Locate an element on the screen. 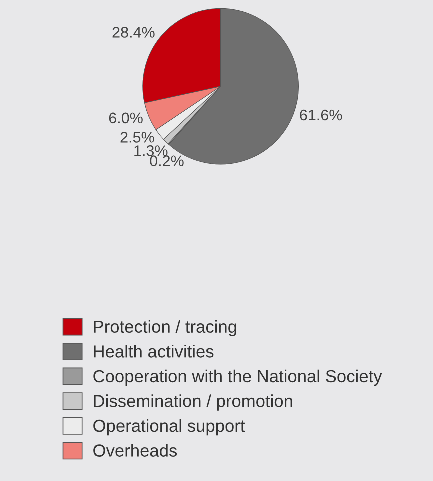 The width and height of the screenshot is (433, 481). data-label: 28.4% is located at coordinates (133, 32).